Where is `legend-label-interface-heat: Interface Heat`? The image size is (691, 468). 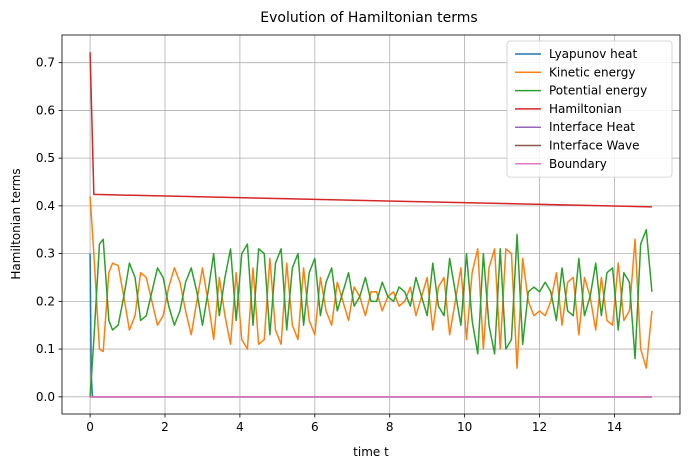
legend-label-interface-heat: Interface Heat is located at coordinates (592, 127).